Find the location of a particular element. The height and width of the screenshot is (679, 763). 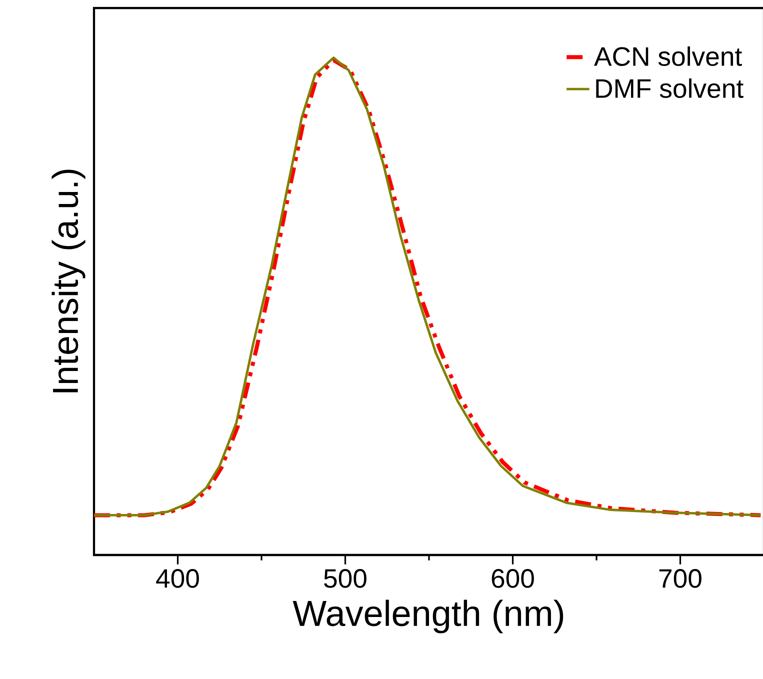

x-tick-label: 600 is located at coordinates (513, 578).